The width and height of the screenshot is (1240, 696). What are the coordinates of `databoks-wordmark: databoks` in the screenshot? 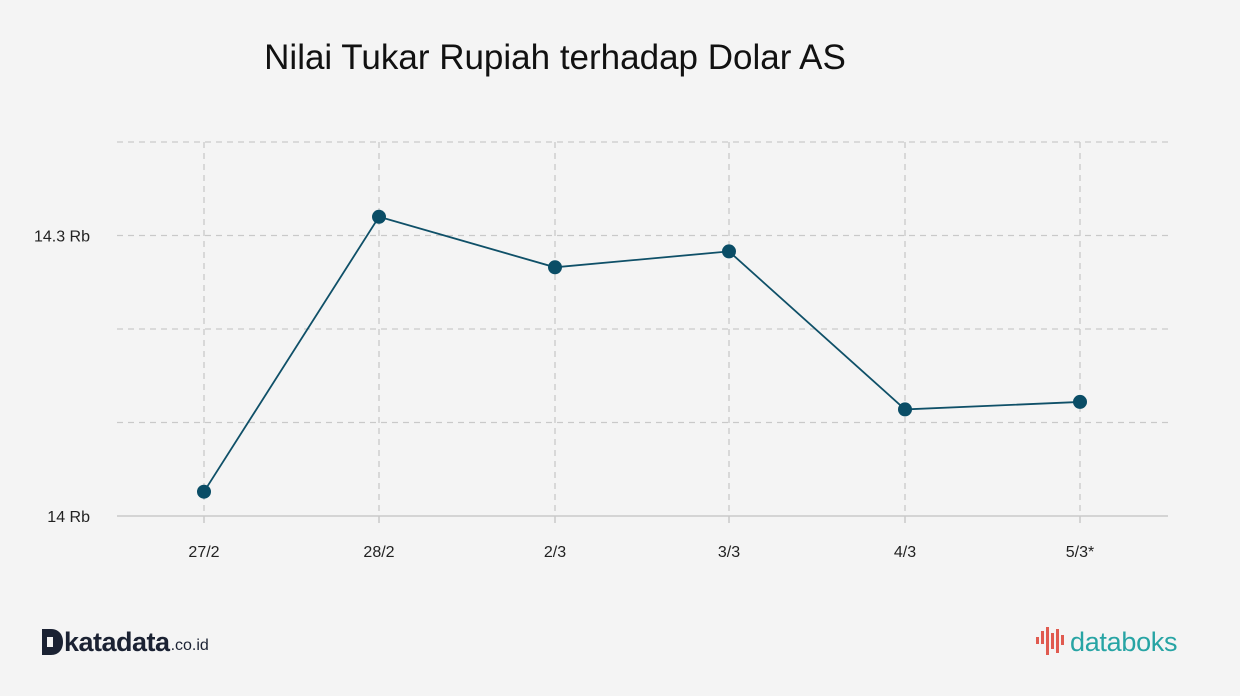 It's located at (1124, 641).